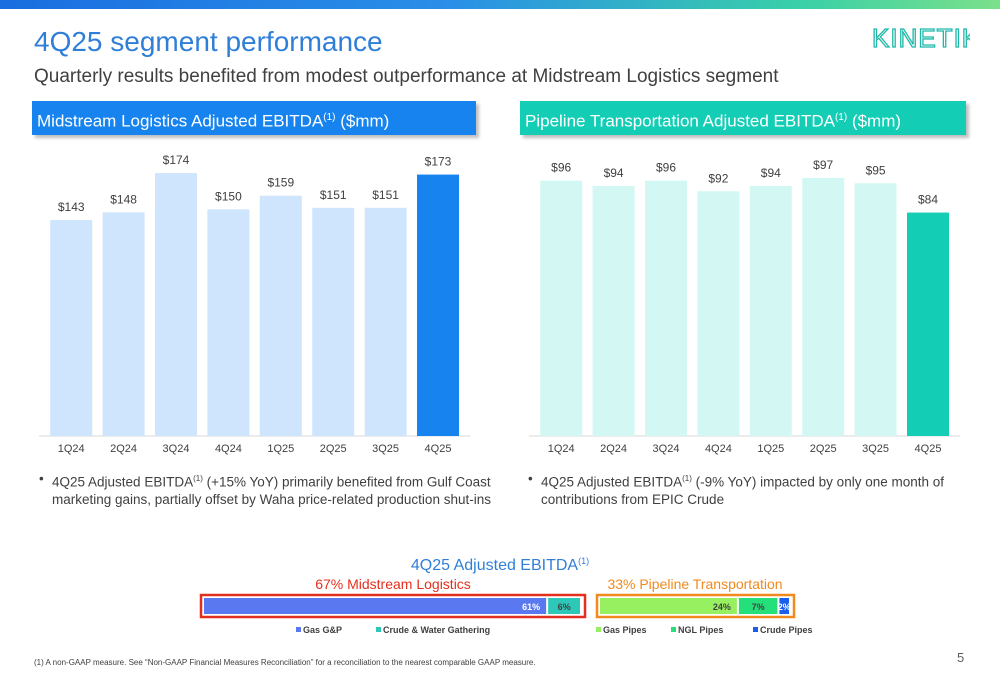 This screenshot has width=1000, height=685. Describe the element at coordinates (823, 165) in the screenshot. I see `pipeline-data-label: $97` at that location.